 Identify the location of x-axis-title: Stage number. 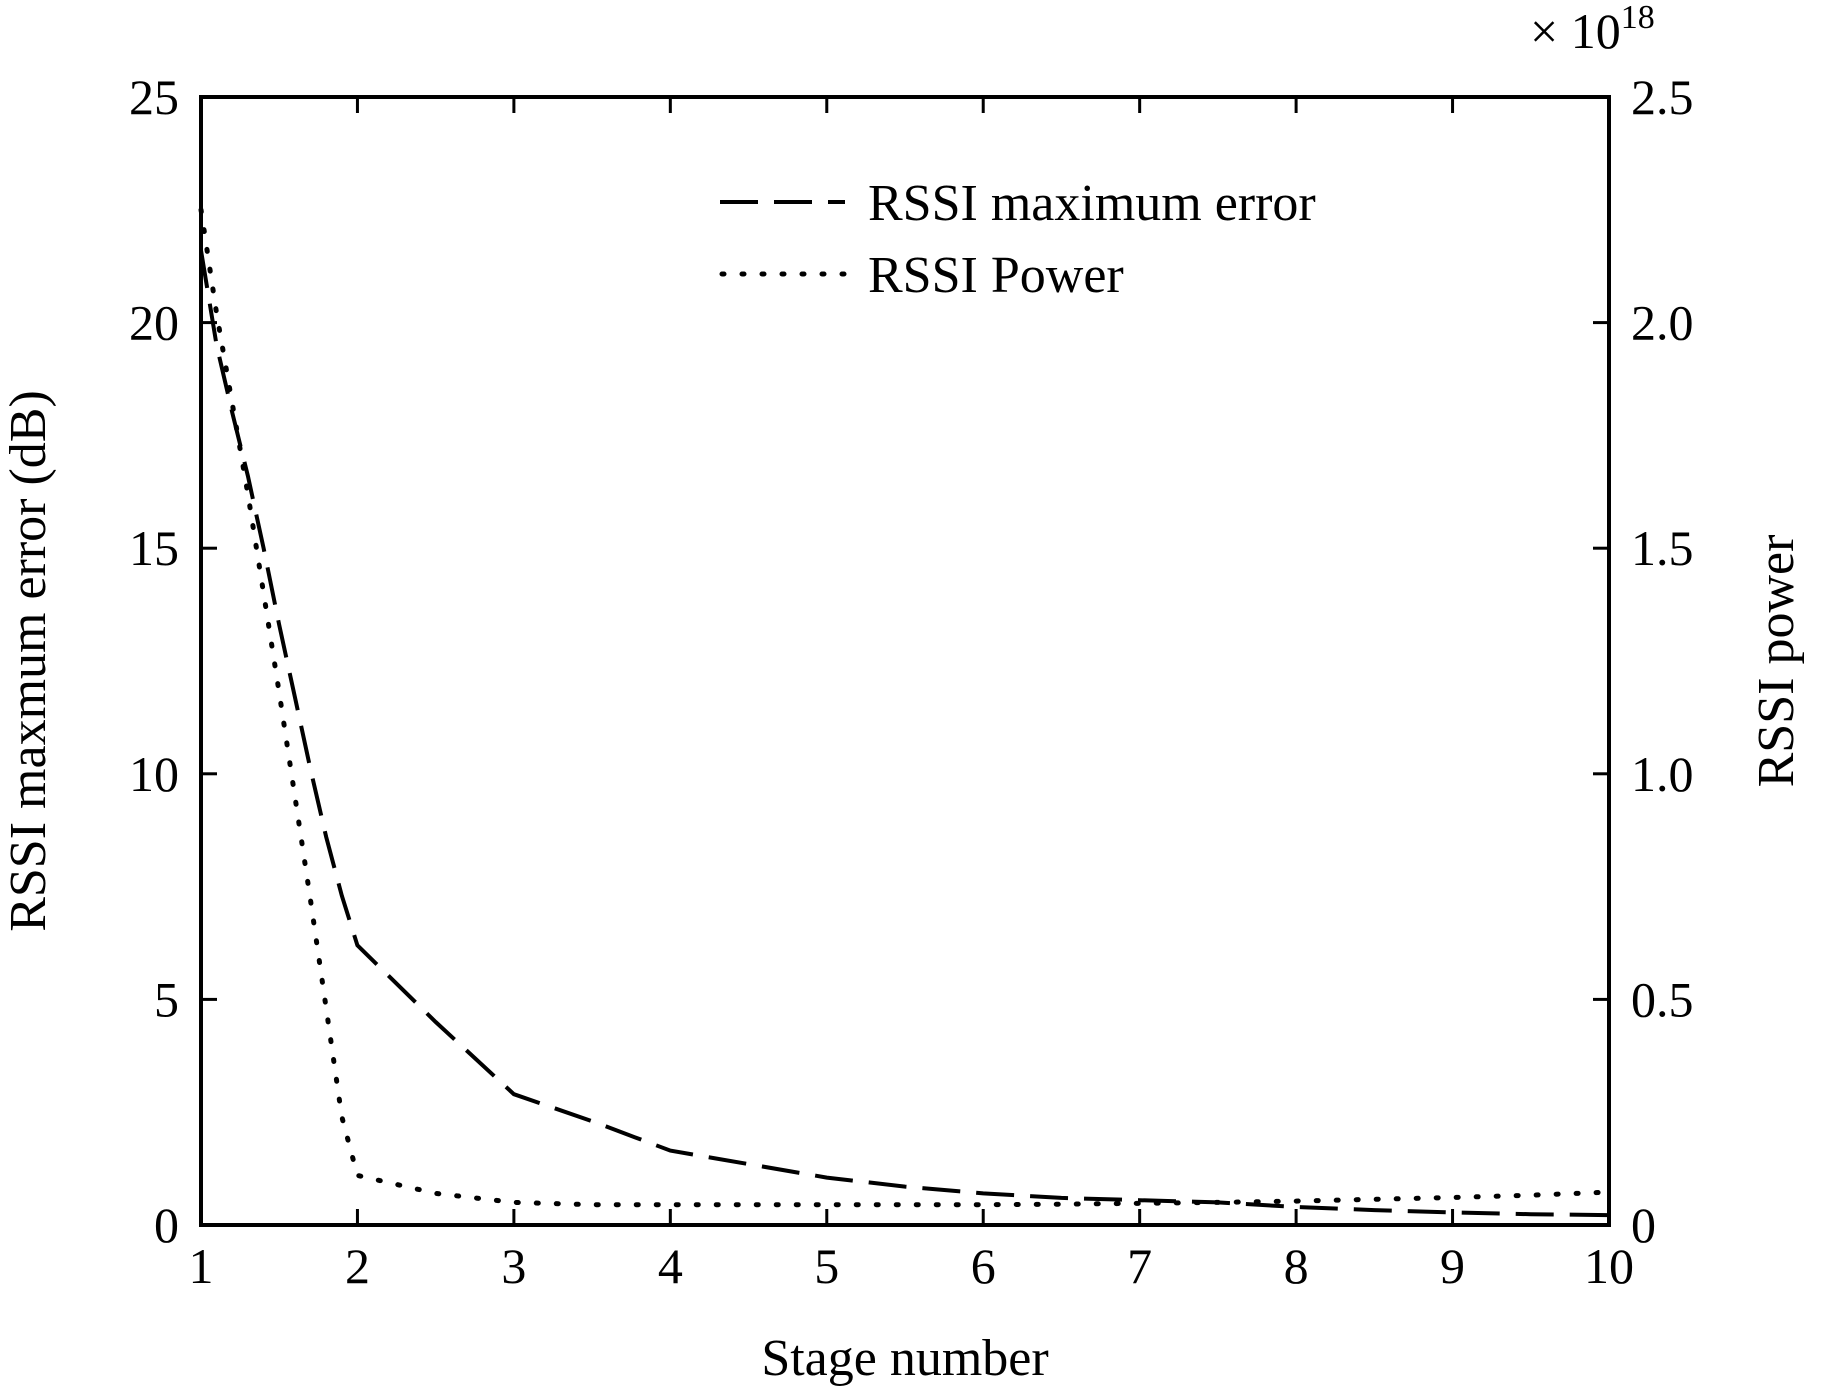
(904, 1358).